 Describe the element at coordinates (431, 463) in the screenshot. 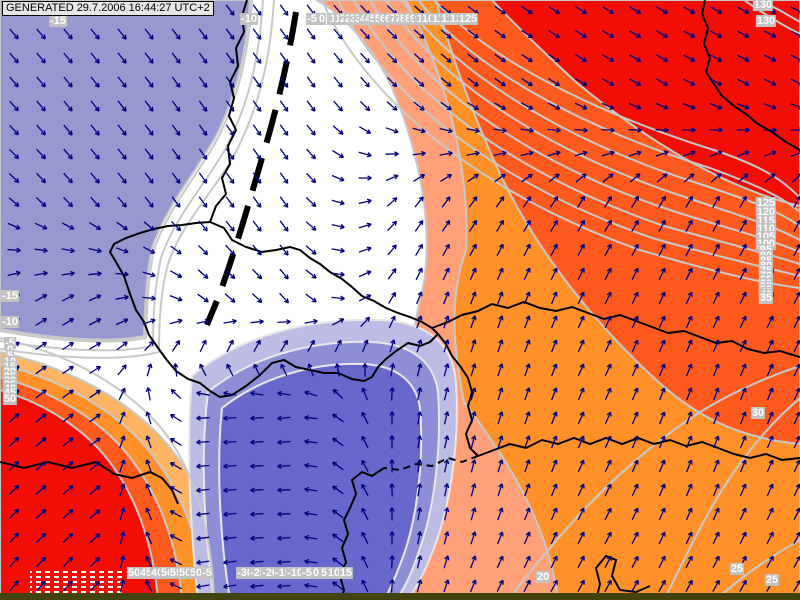

I see `border-austria-hungary` at that location.